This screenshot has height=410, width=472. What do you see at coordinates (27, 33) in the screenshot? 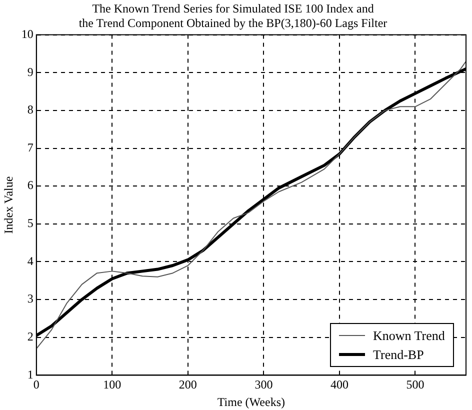
I see `y-tick-label: 10` at bounding box center [27, 33].